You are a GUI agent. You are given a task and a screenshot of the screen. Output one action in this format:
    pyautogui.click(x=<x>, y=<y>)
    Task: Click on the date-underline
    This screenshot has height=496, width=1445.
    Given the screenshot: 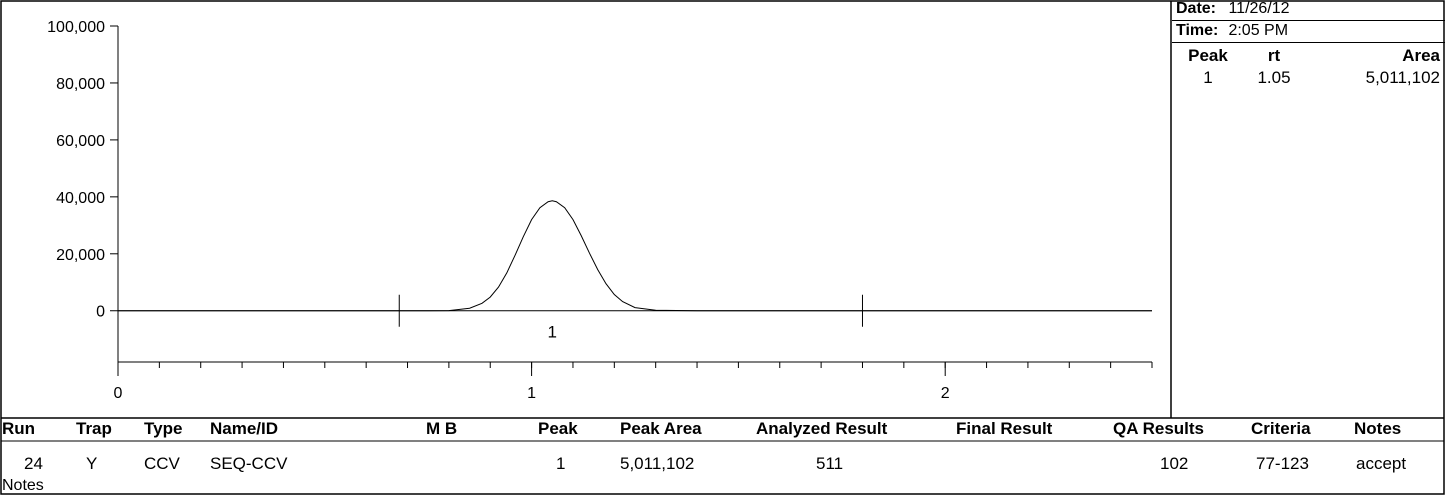 What is the action you would take?
    pyautogui.click(x=1308, y=20)
    